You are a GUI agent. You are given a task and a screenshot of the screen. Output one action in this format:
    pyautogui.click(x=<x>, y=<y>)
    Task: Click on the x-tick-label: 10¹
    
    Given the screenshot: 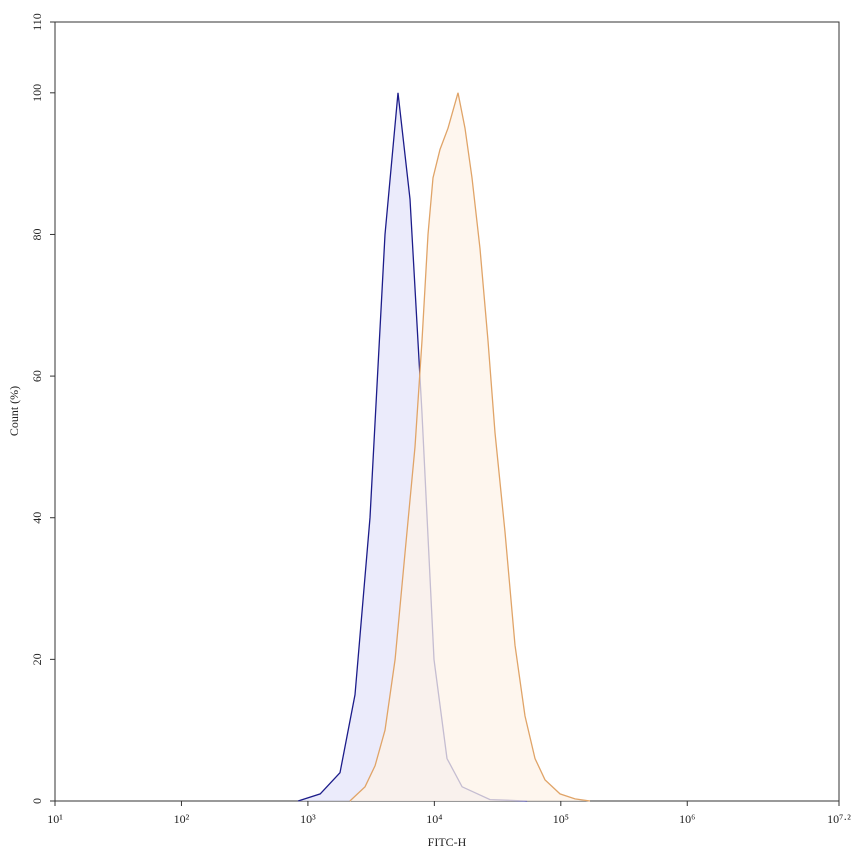 What is the action you would take?
    pyautogui.click(x=55, y=819)
    